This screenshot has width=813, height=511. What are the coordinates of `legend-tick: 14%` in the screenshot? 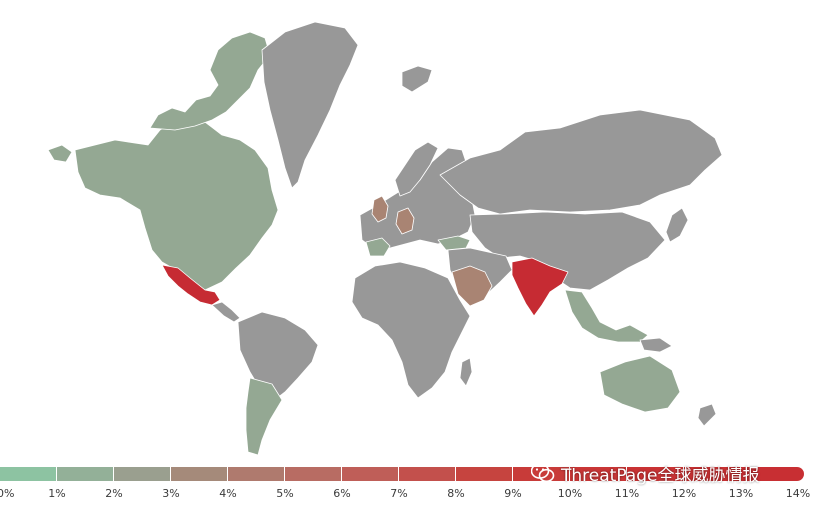 It's located at (798, 493).